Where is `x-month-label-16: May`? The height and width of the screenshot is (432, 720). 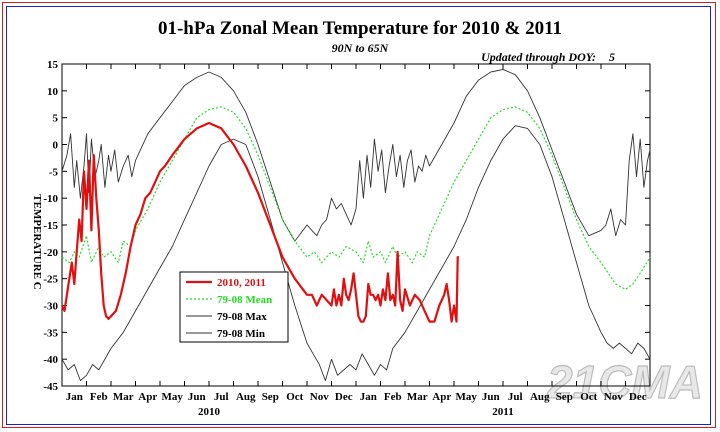
x-month-label-16: May is located at coordinates (467, 397).